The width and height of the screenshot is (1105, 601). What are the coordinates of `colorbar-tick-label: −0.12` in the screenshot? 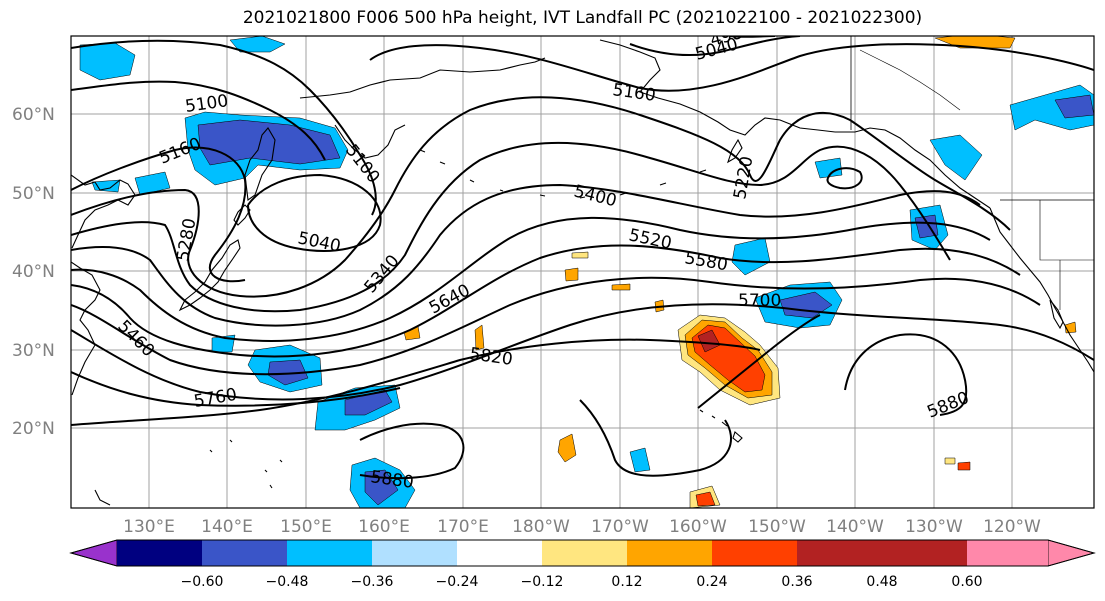 It's located at (542, 582).